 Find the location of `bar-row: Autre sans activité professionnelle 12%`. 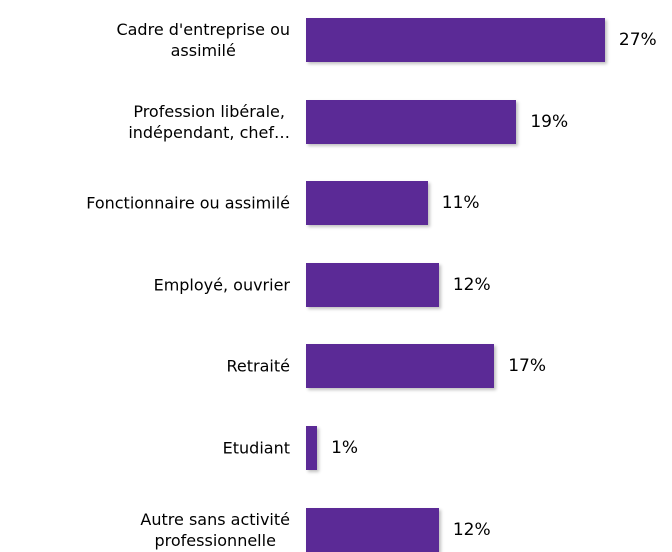

bar-row: Autre sans activité professionnelle 12% is located at coordinates (336, 529).